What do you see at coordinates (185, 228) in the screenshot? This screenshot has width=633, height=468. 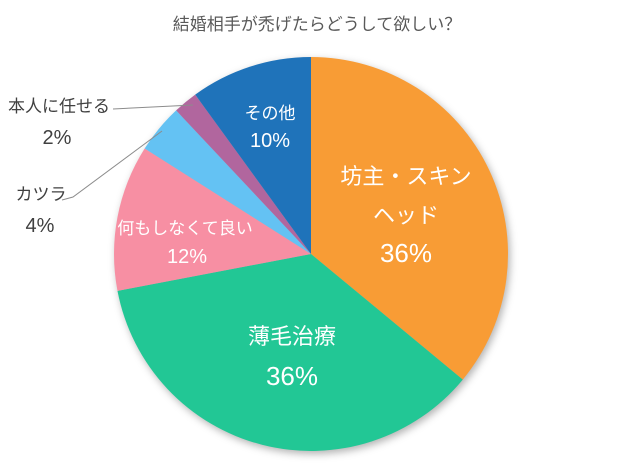 I see `pie-label-line: 何もしなくて良い` at bounding box center [185, 228].